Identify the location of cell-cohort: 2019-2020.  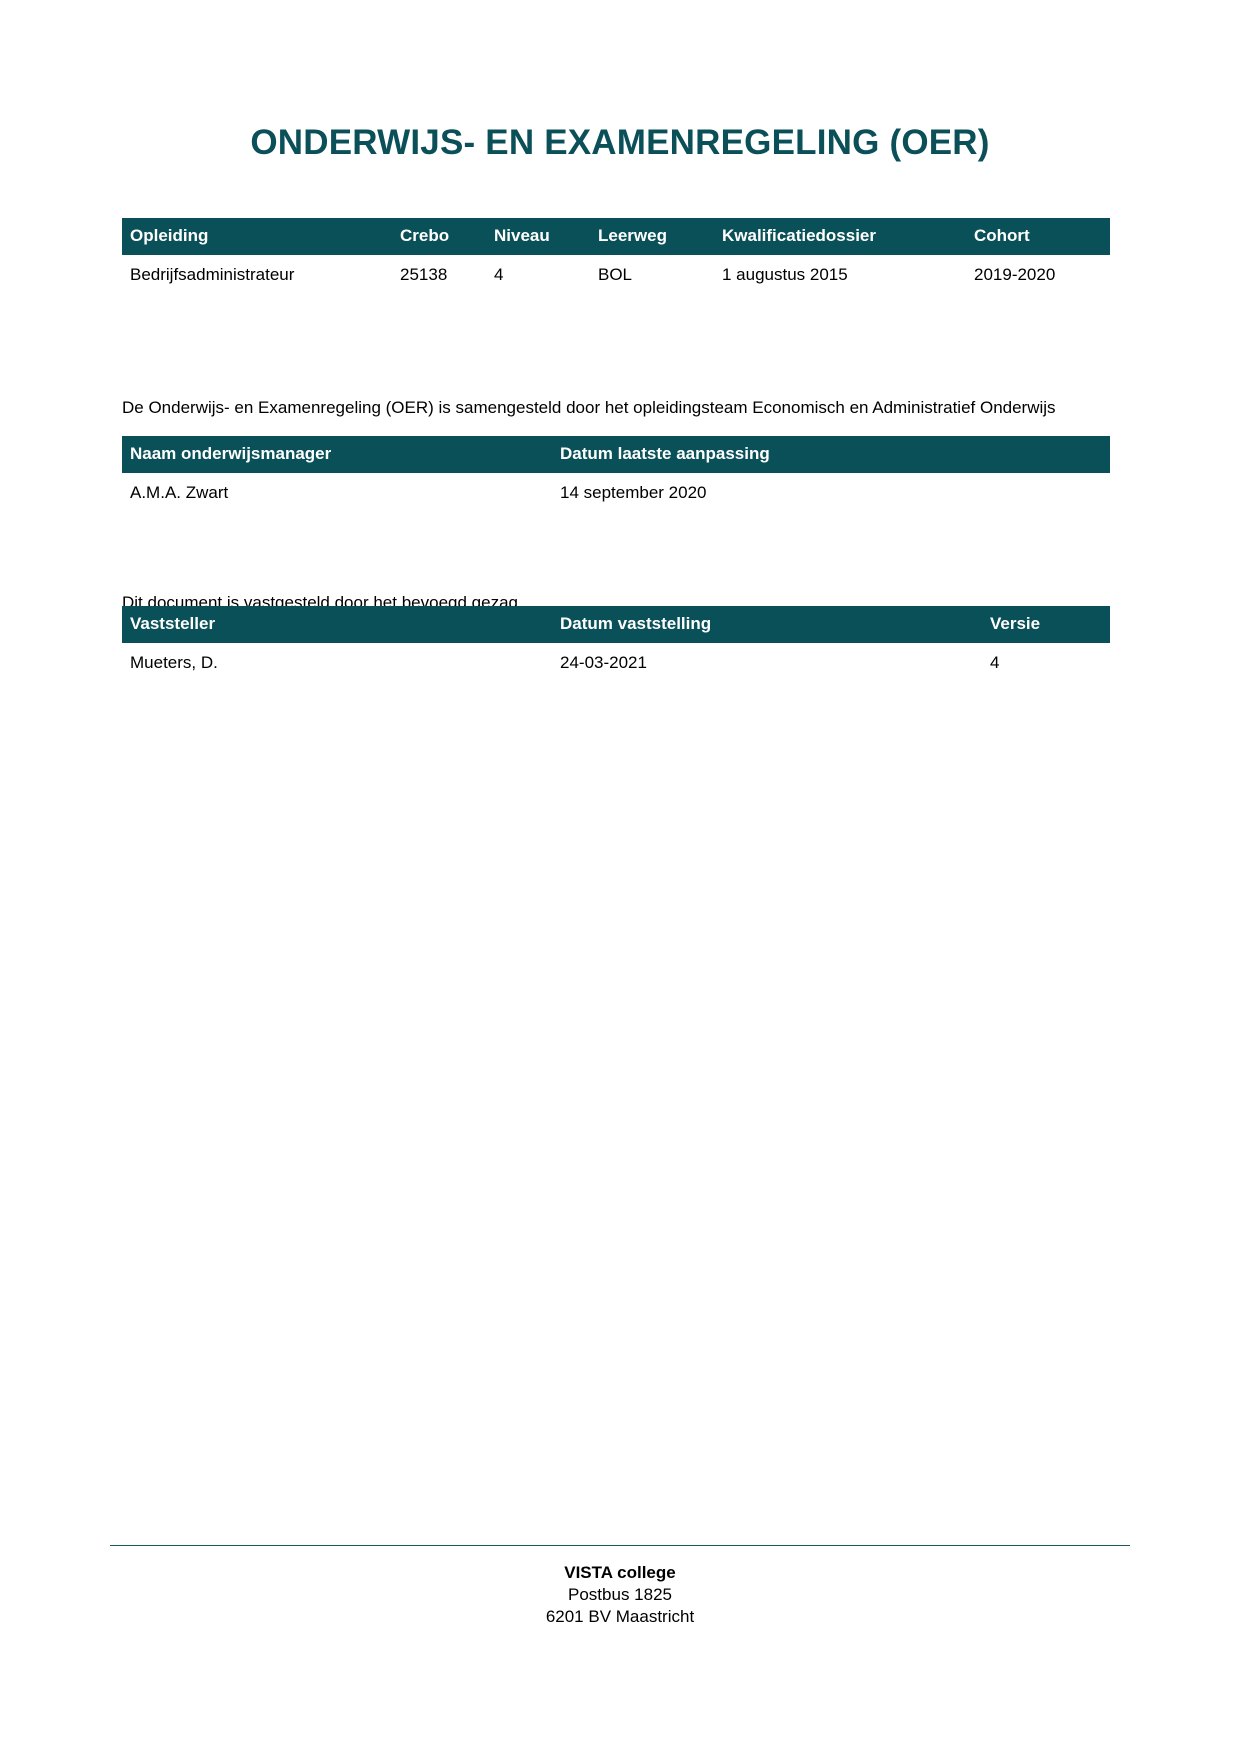
(1042, 275).